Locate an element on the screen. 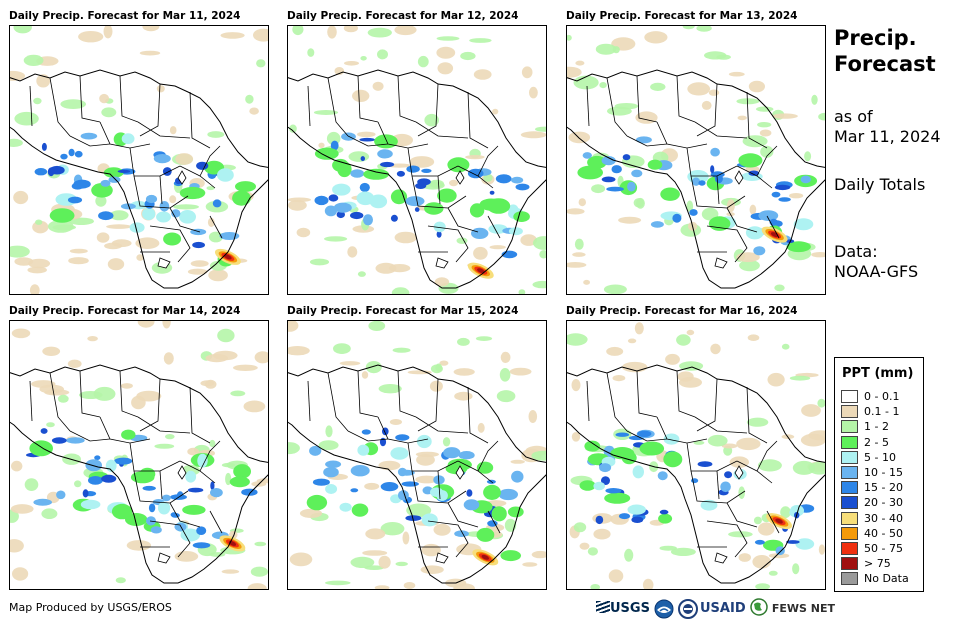  noaa-logo is located at coordinates (664, 609).